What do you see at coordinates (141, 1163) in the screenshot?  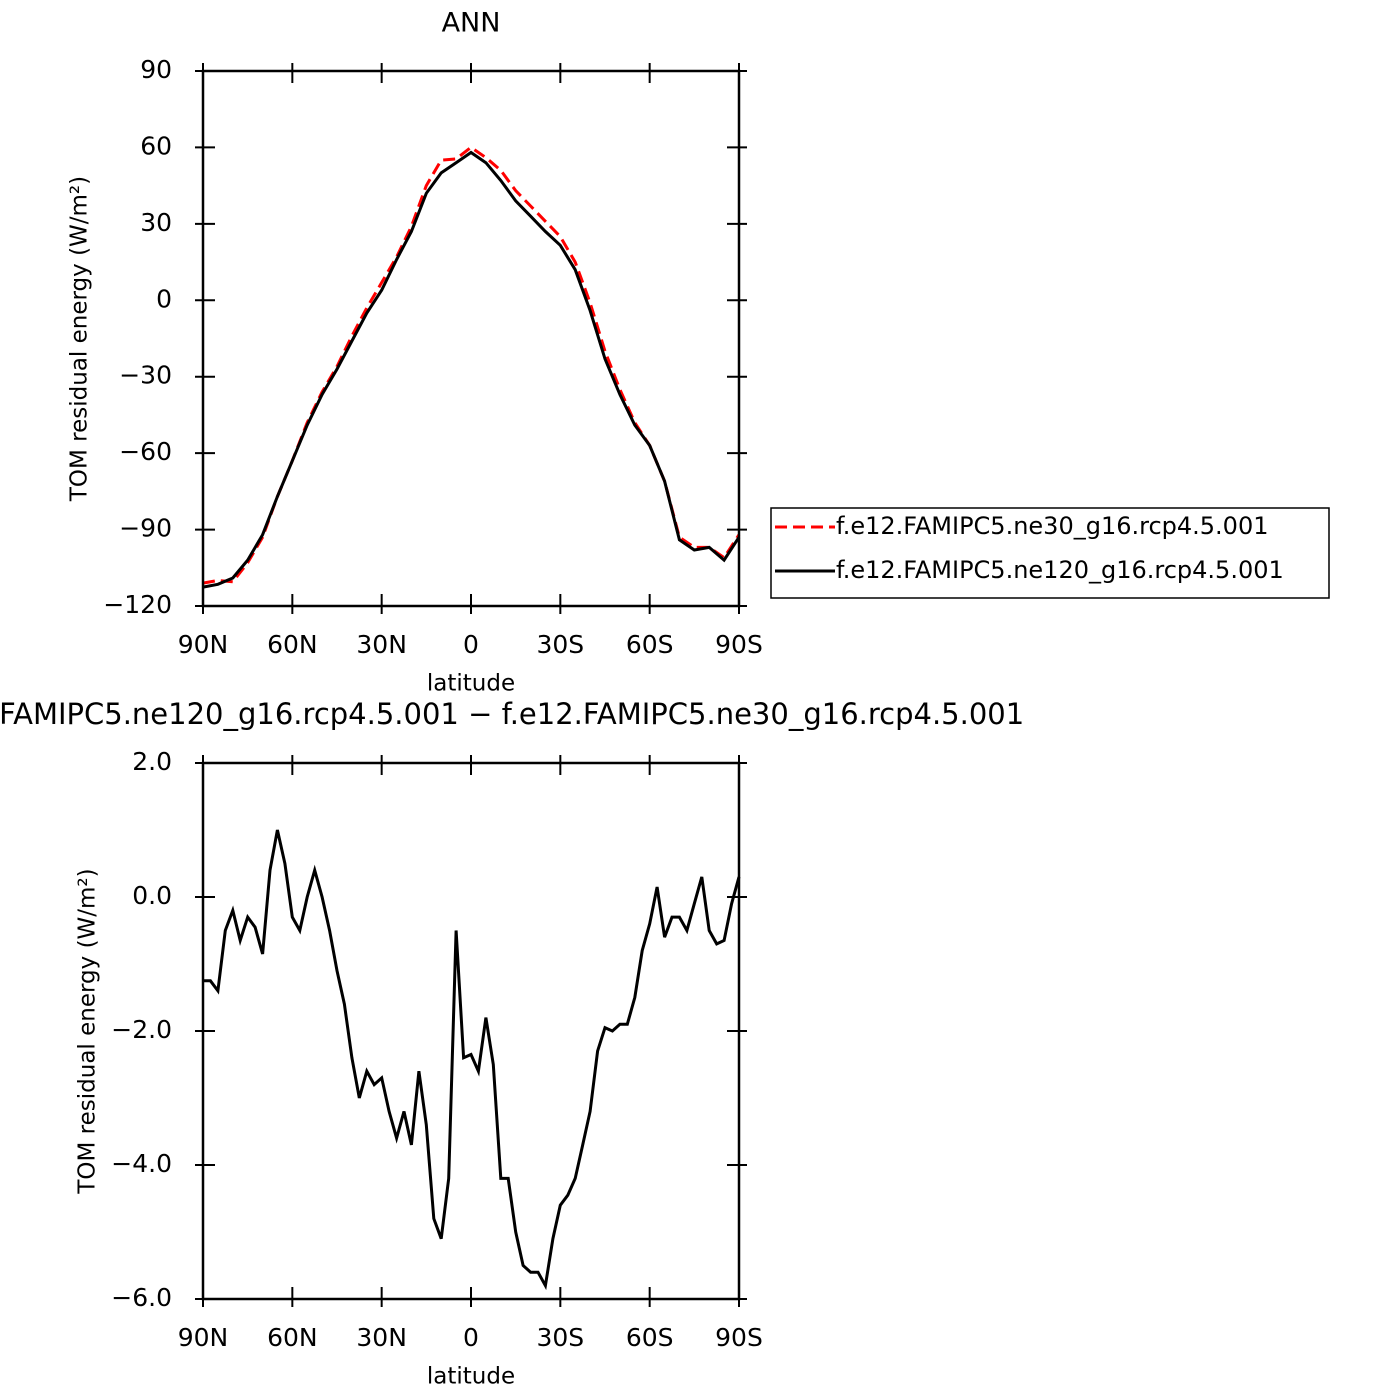 I see `y-tick-label: −4.0` at bounding box center [141, 1163].